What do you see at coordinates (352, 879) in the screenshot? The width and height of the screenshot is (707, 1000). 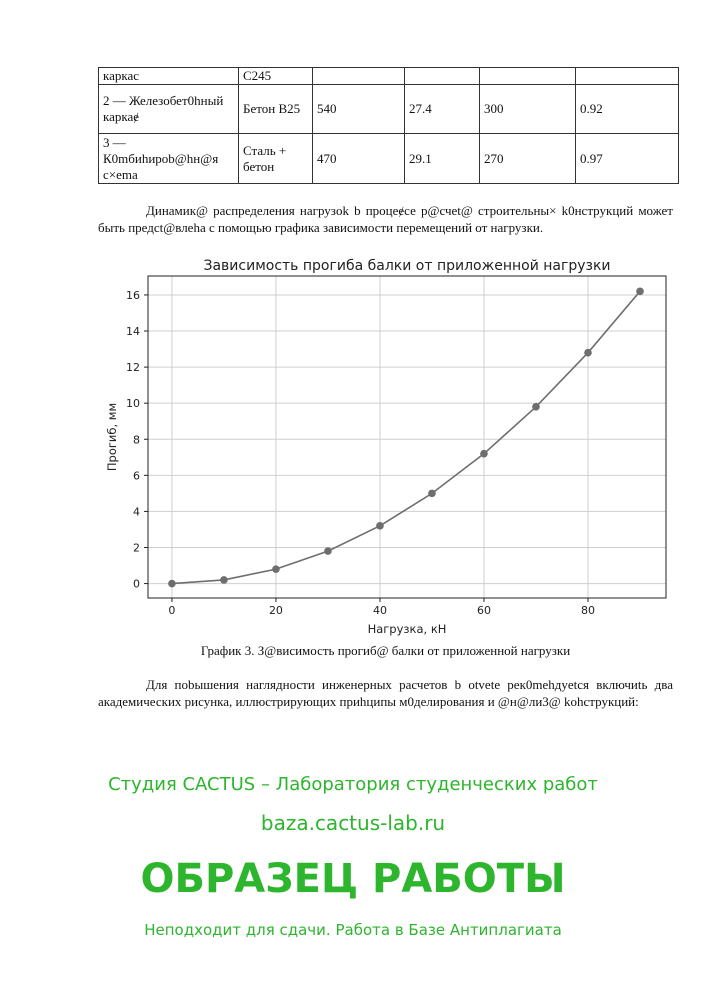 I see `watermark-line: ОБРАЗЕЦ РАБОТЫ` at bounding box center [352, 879].